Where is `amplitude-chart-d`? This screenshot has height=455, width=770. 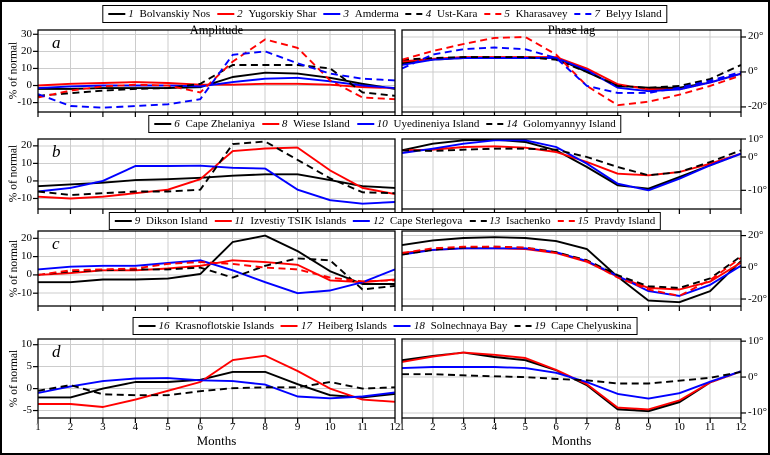
amplitude-chart-d is located at coordinates (214, 380).